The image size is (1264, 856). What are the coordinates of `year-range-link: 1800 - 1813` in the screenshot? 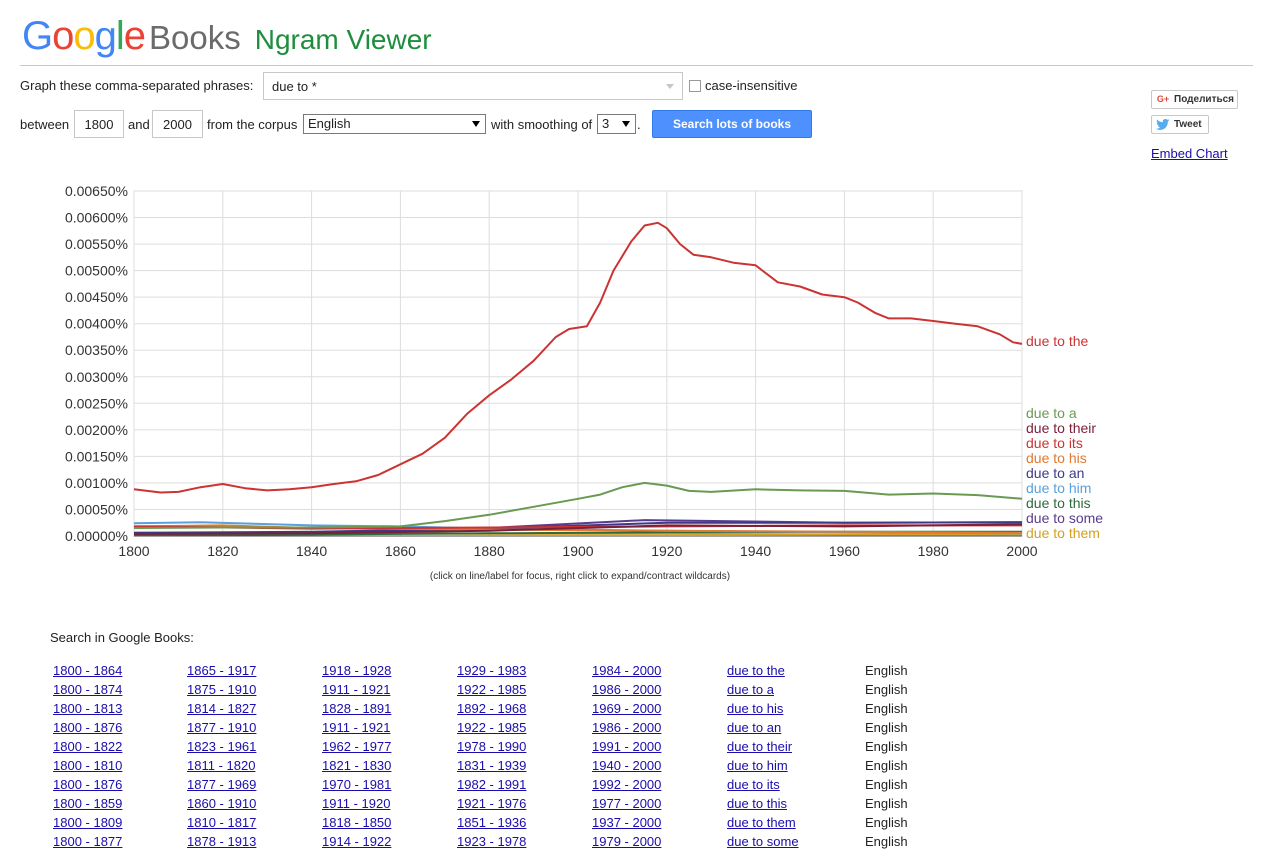 It's located at (88, 708).